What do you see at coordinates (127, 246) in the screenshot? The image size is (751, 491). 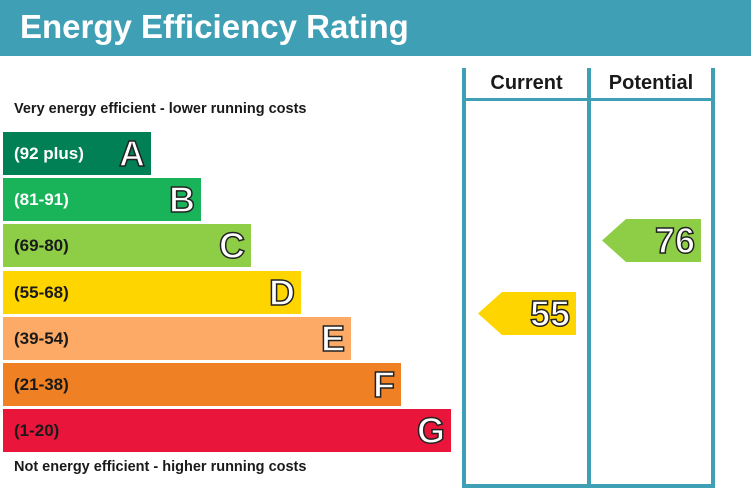 I see `rating-band-c: (69-80) C` at bounding box center [127, 246].